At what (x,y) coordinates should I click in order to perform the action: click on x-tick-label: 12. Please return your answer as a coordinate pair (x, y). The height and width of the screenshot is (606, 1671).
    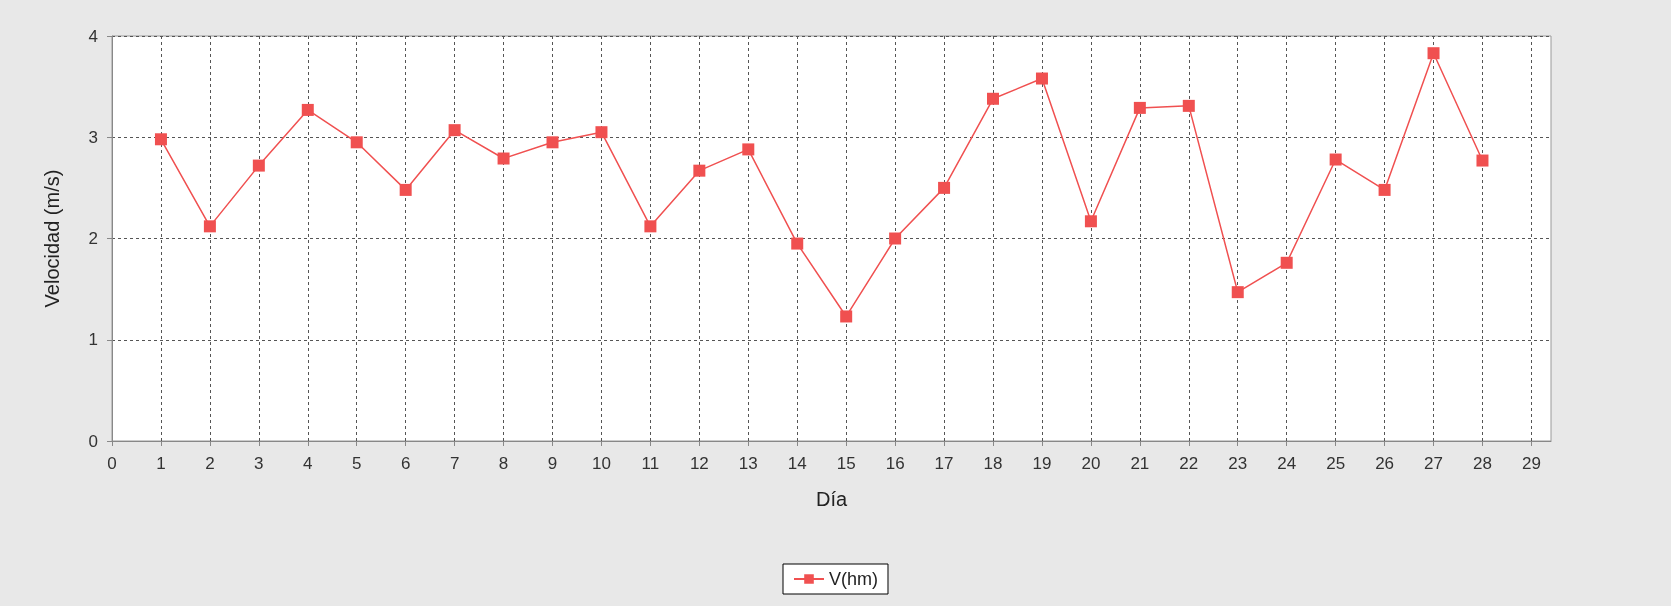
    Looking at the image, I should click on (699, 463).